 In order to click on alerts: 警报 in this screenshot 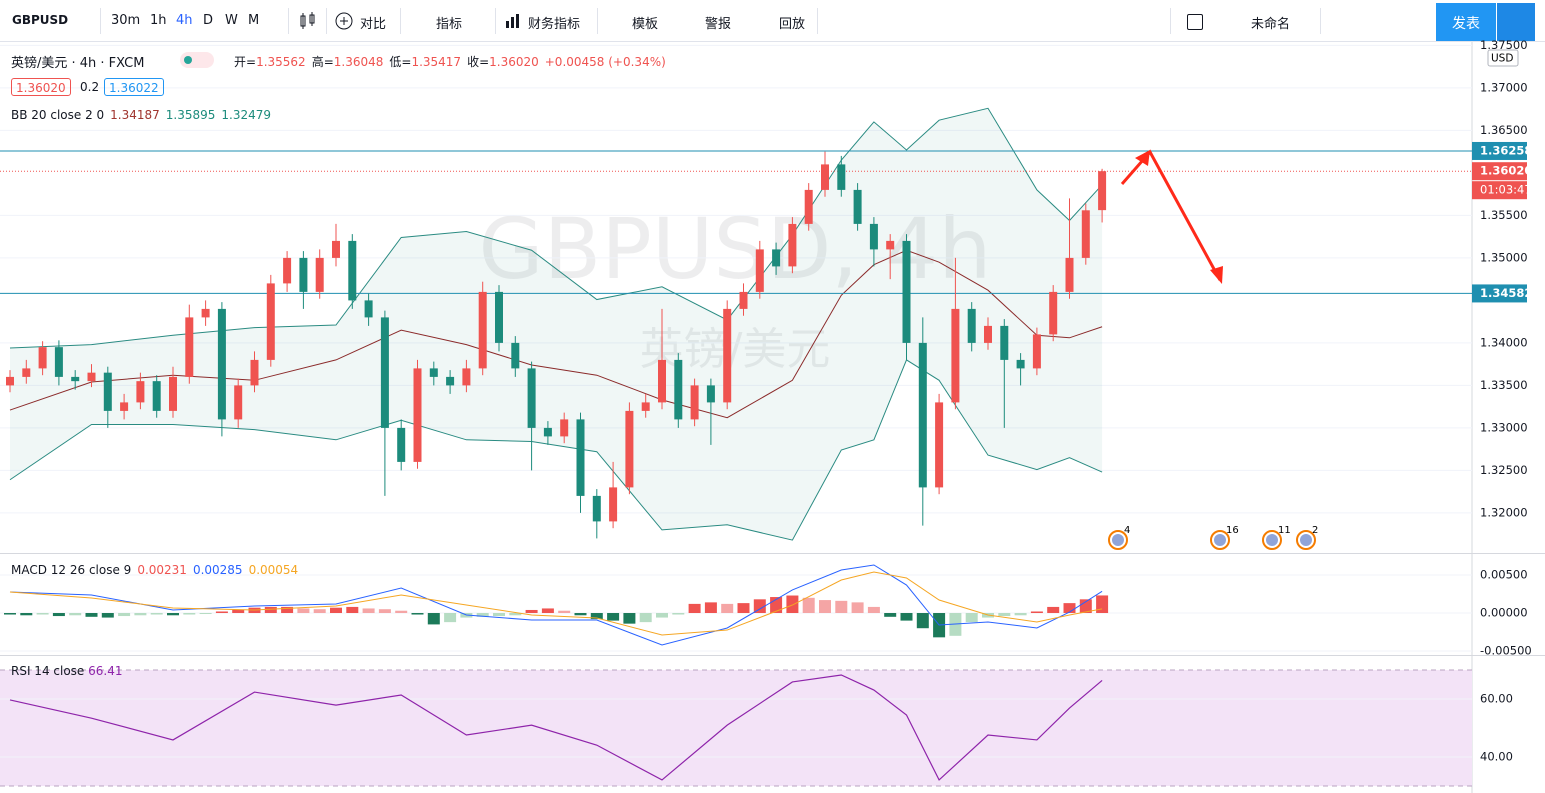, I will do `click(718, 24)`.